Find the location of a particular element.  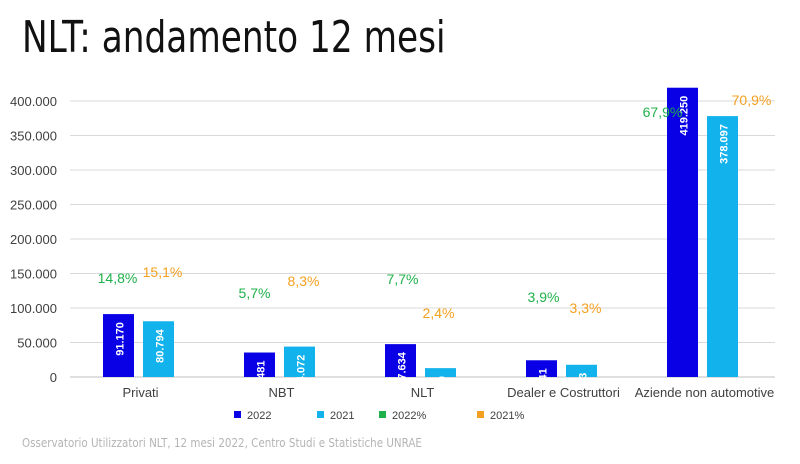

percent-label-2021%: 70,9% is located at coordinates (752, 100).